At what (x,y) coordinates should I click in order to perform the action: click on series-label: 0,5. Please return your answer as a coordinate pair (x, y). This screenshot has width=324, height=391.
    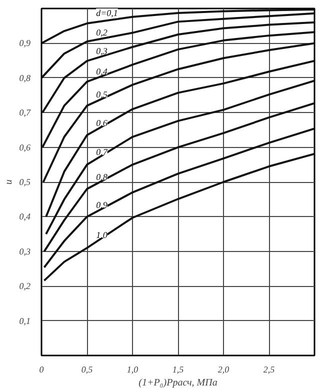
    Looking at the image, I should click on (102, 94).